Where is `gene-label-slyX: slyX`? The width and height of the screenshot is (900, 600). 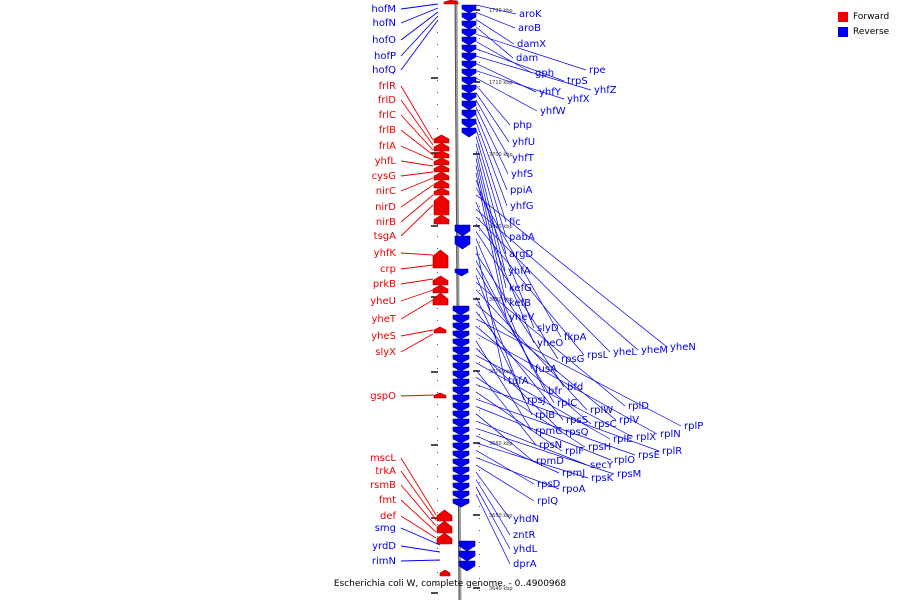 gene-label-slyX: slyX is located at coordinates (385, 352).